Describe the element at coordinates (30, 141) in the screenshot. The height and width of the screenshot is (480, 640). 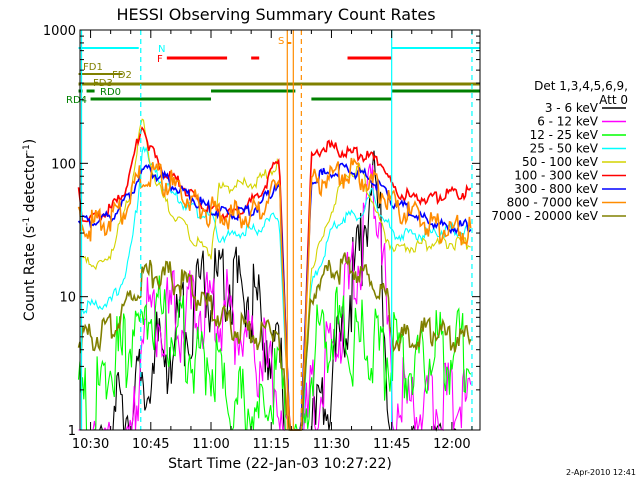
I see `y-axis-label-end: )` at that location.